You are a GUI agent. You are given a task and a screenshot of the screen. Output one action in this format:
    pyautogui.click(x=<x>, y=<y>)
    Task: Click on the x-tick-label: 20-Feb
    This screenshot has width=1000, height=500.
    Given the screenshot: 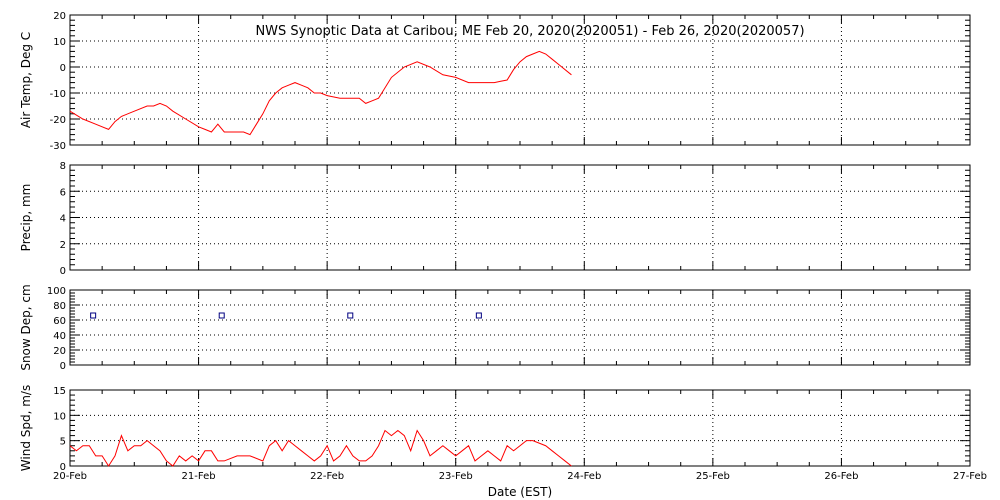 What is the action you would take?
    pyautogui.click(x=70, y=476)
    